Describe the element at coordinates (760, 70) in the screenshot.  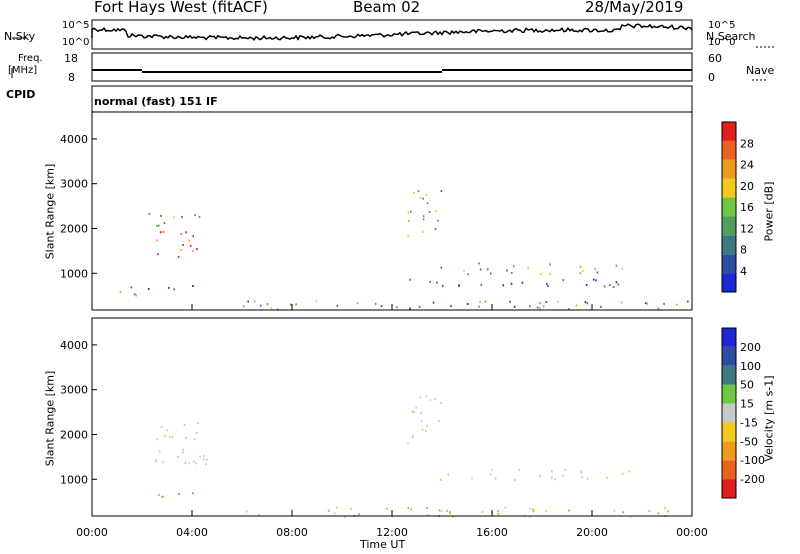
I see `nave-label: Nave` at that location.